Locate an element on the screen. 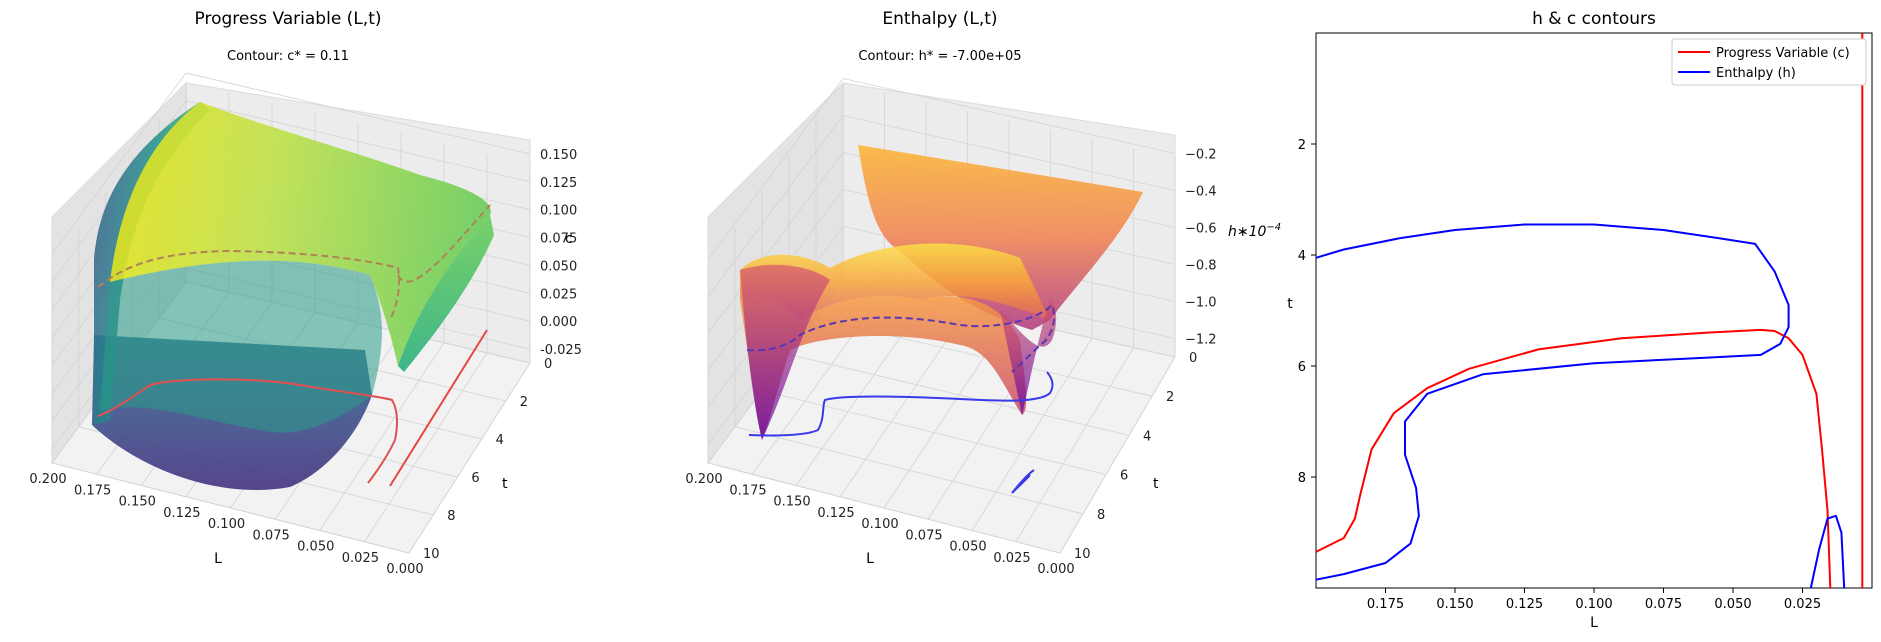 The image size is (1881, 642). p1-surface-mid is located at coordinates (241, 346).